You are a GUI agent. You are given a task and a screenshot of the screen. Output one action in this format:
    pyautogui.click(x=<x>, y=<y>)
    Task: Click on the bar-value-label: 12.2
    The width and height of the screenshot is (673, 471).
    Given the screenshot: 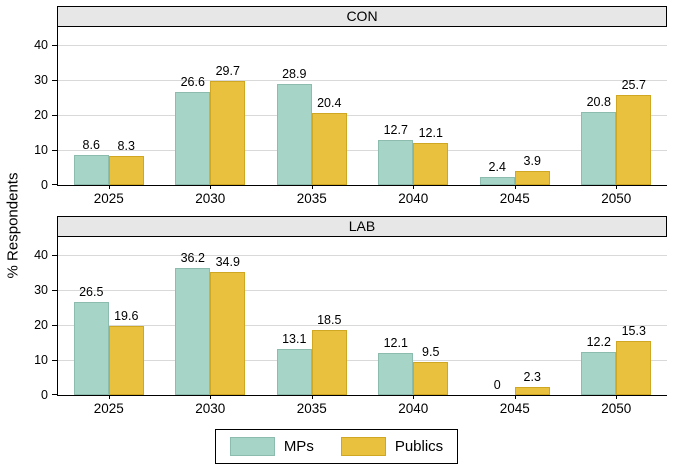 What is the action you would take?
    pyautogui.click(x=598, y=342)
    